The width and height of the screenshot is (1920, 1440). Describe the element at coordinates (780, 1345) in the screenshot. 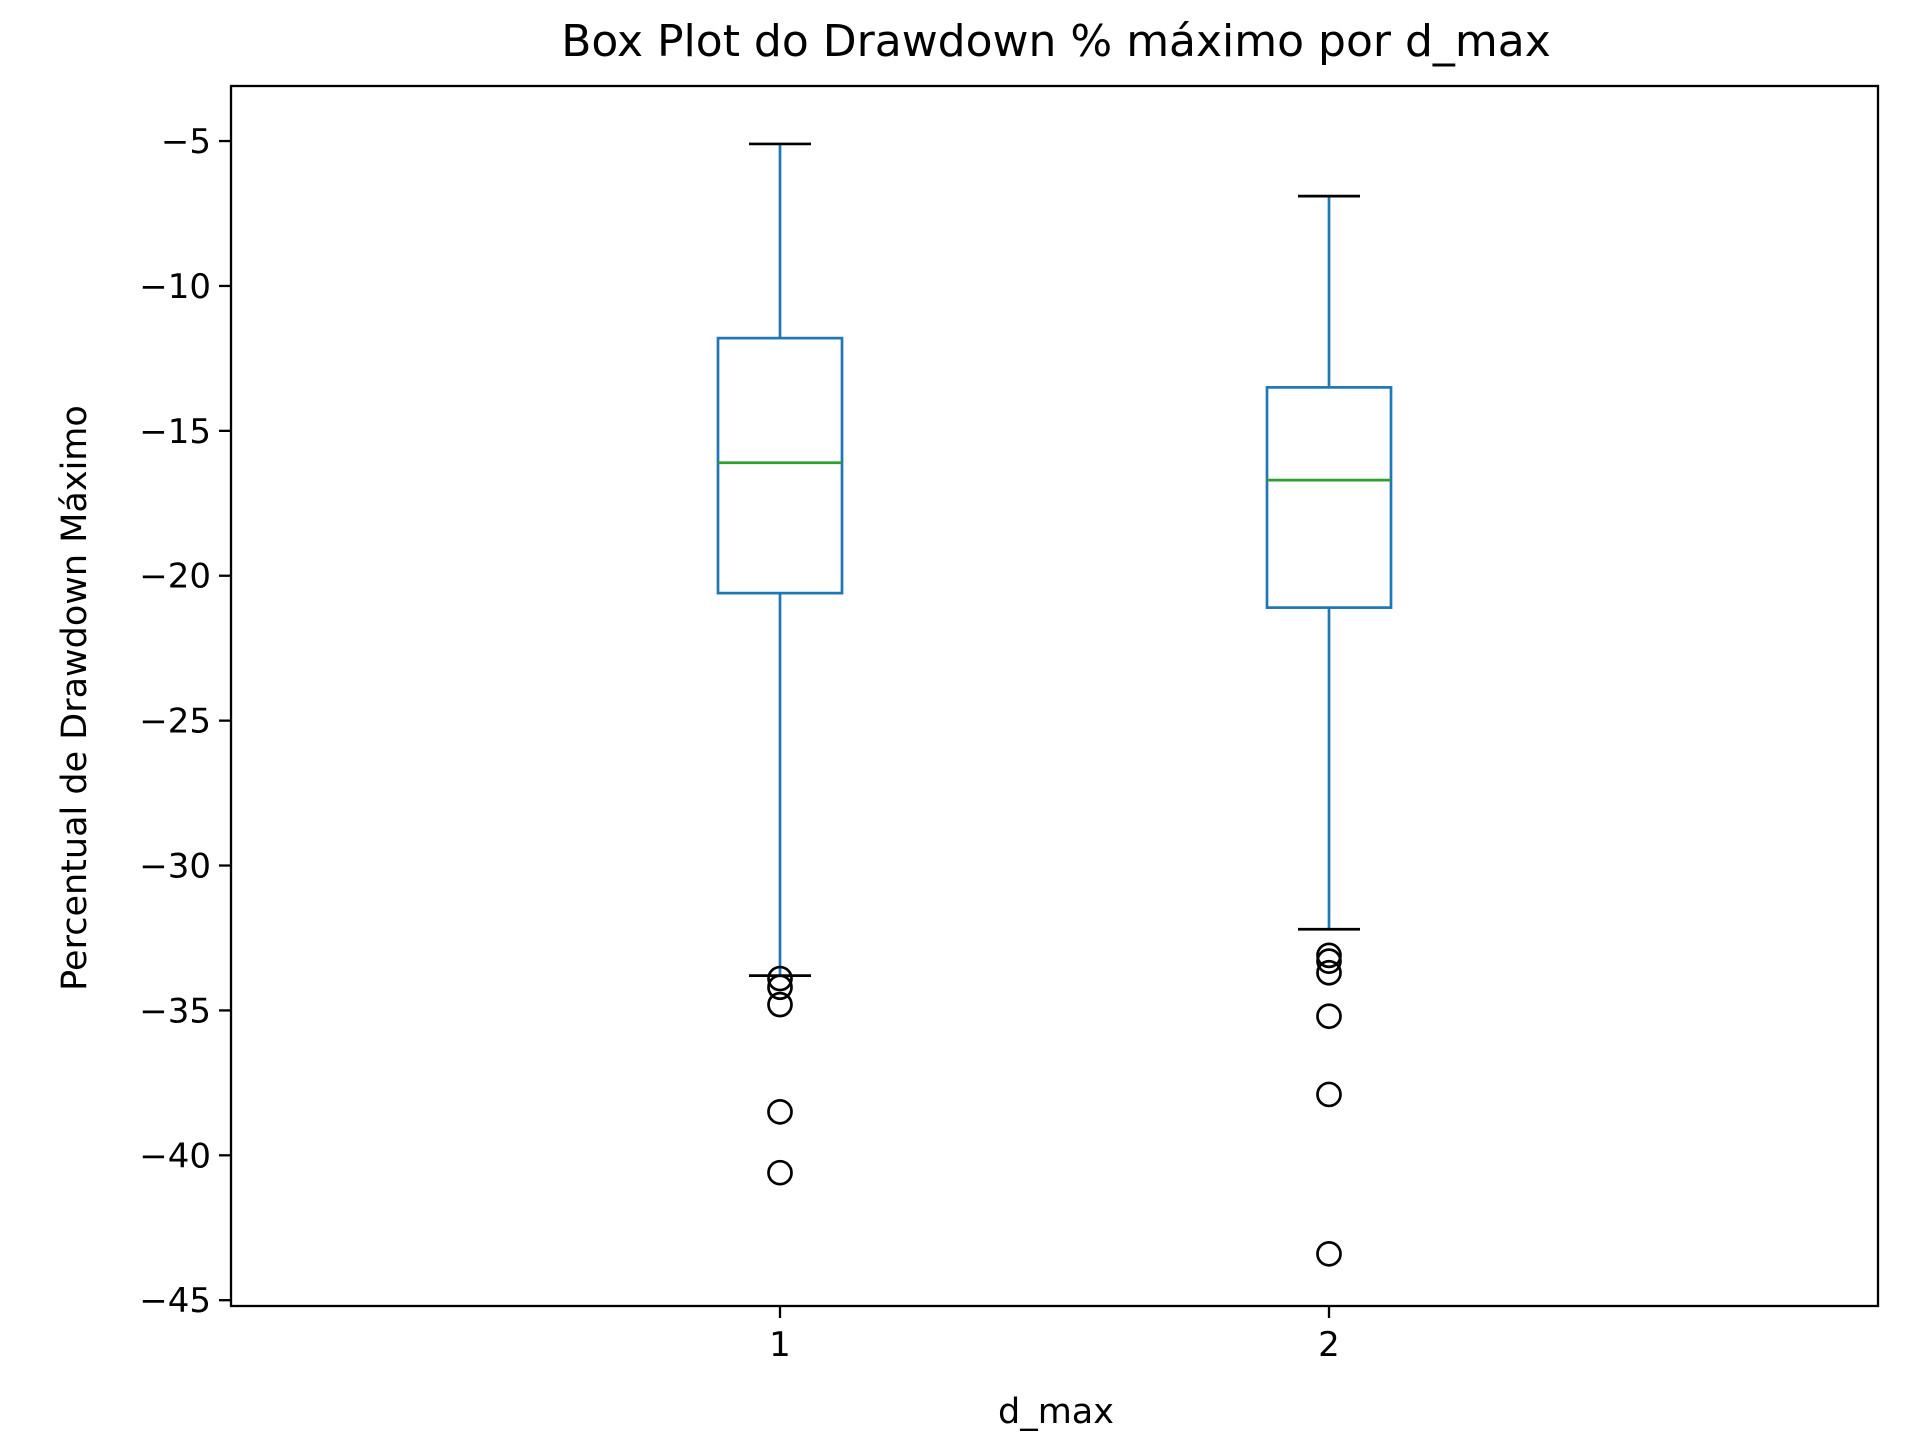

I see `x-tick-label: 1` at that location.